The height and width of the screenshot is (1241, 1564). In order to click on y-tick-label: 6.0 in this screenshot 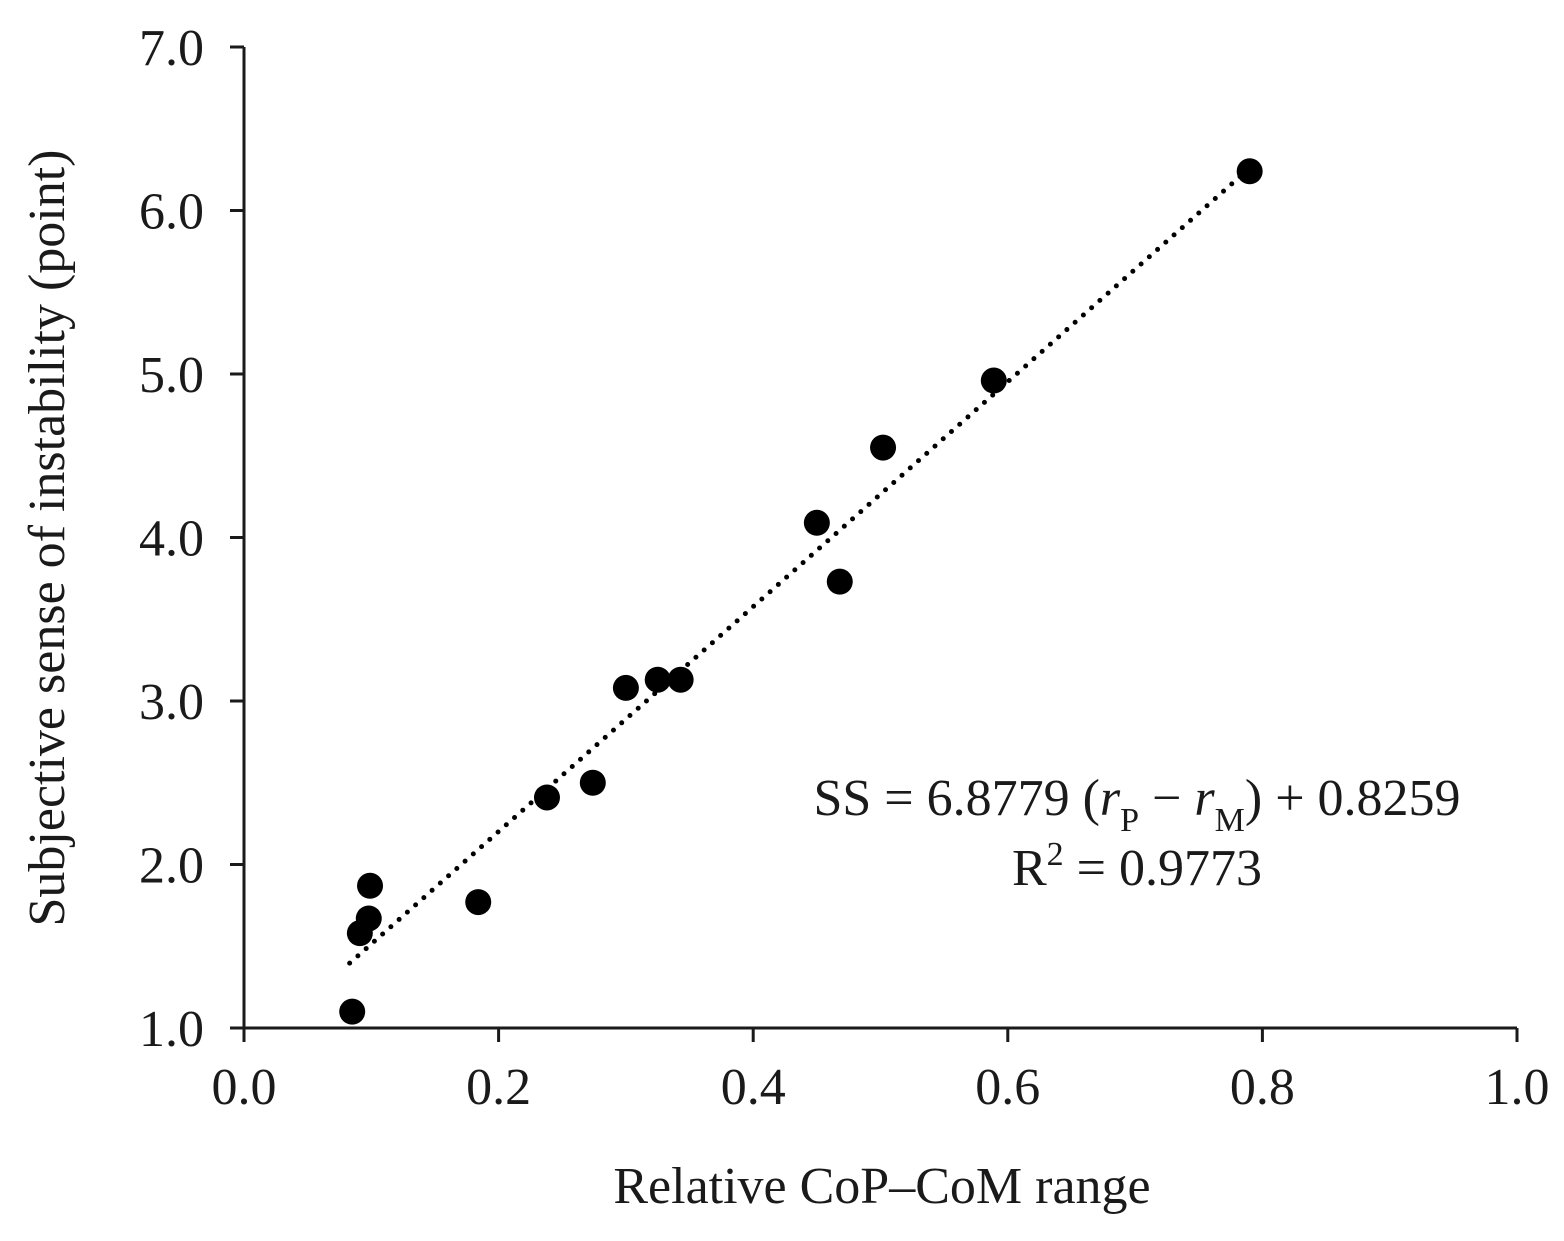, I will do `click(171, 212)`.